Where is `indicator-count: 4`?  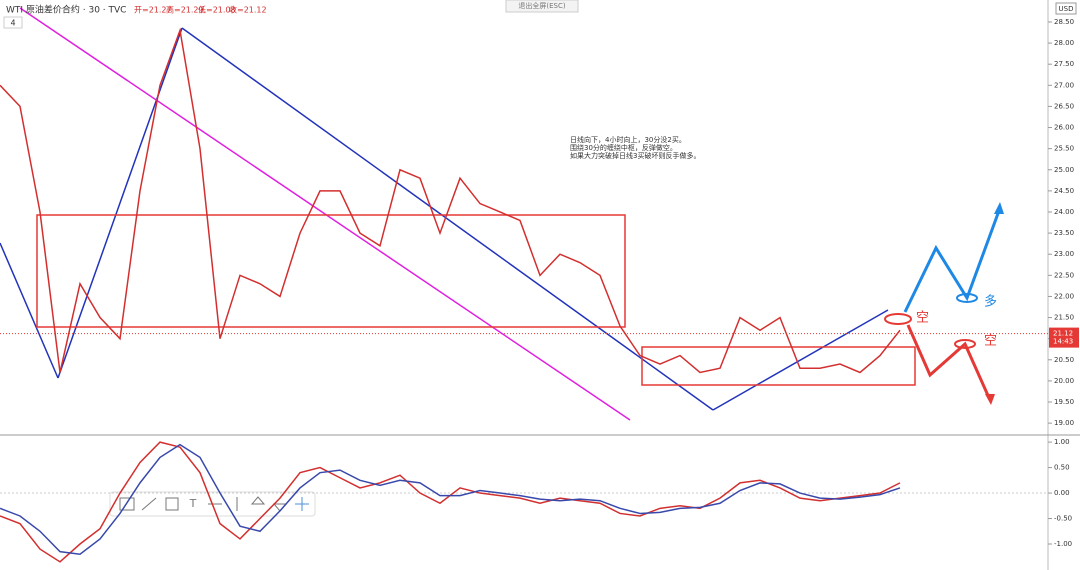
indicator-count: 4 is located at coordinates (12, 23).